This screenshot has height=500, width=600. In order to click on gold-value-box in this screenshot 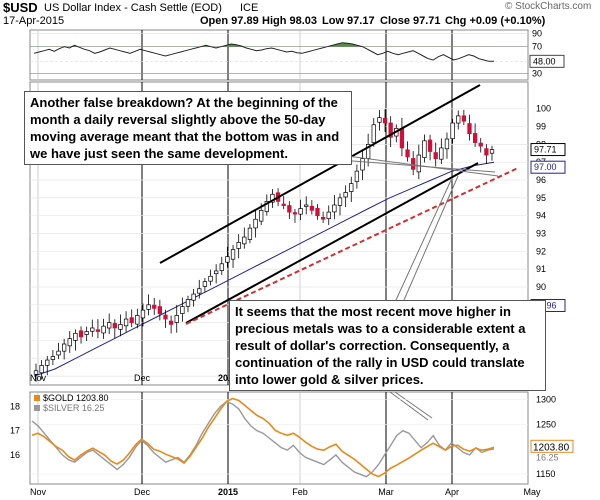, I will do `click(552, 446)`.